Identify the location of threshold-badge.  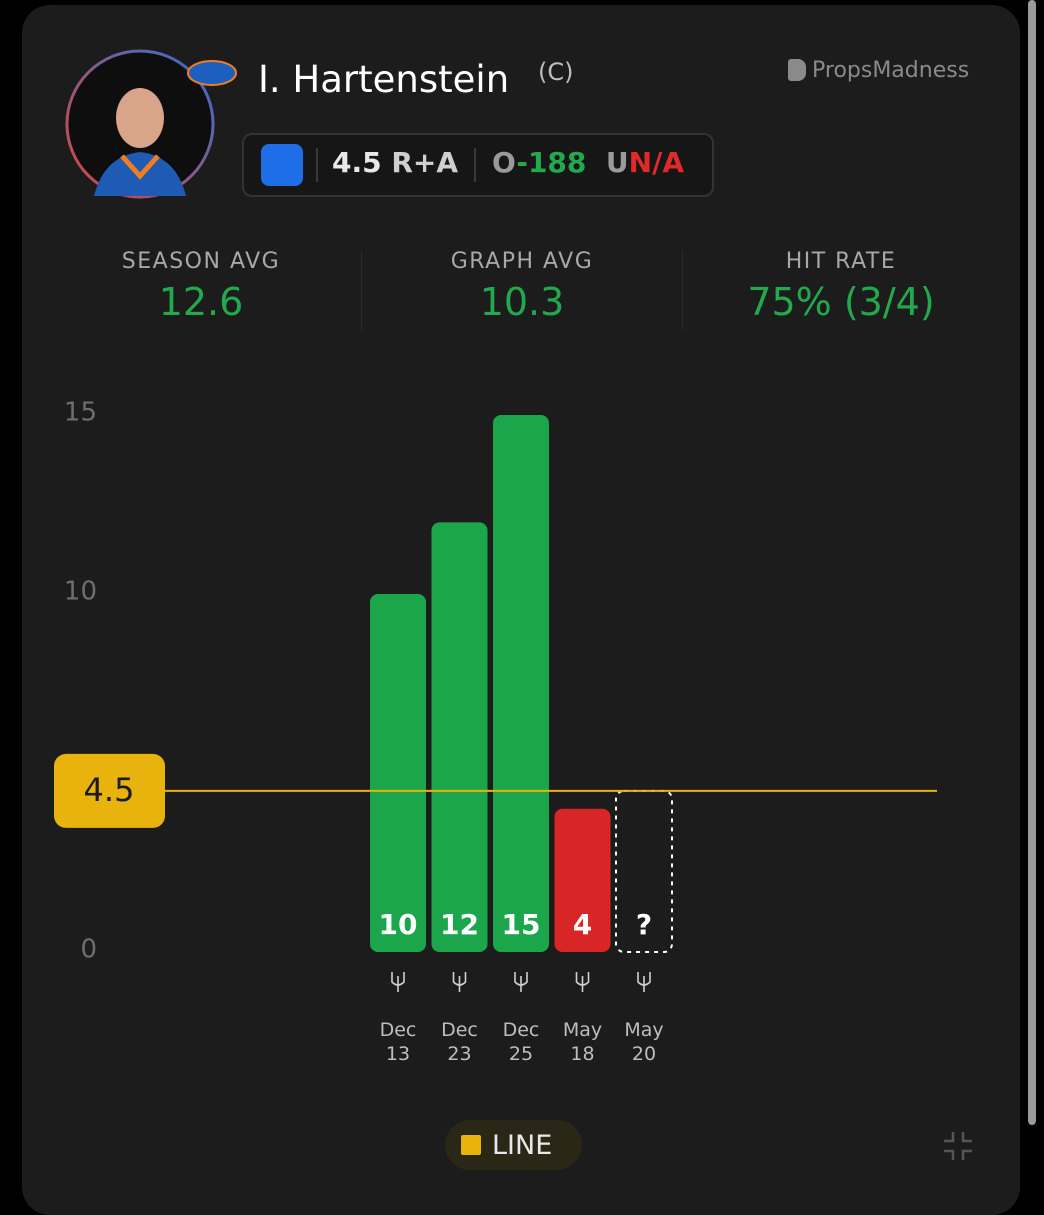
(109, 790).